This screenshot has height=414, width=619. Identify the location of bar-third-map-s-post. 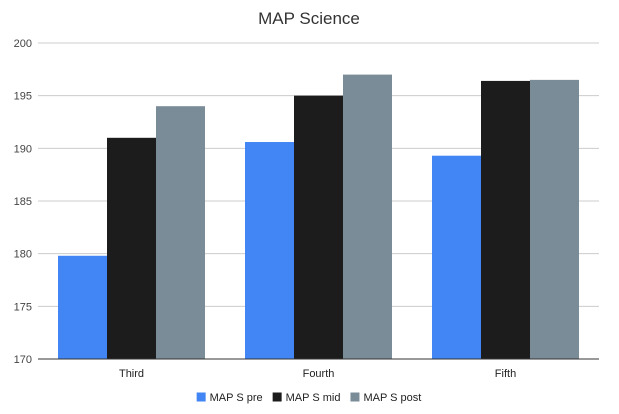
(180, 232).